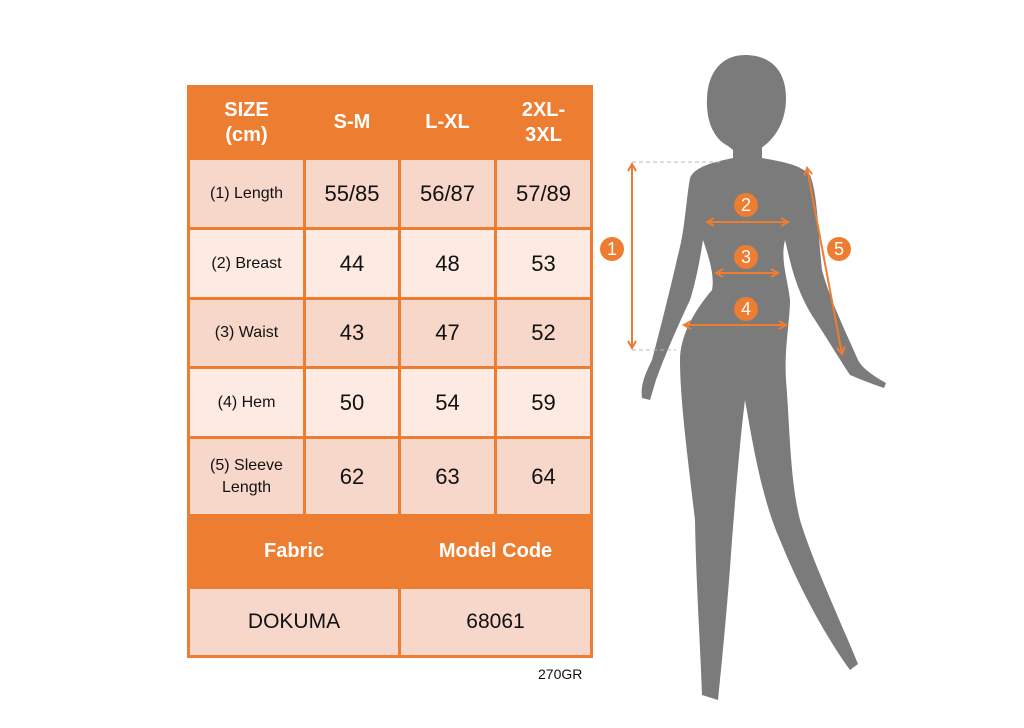 The width and height of the screenshot is (1024, 728). I want to click on cell-value: 52, so click(543, 333).